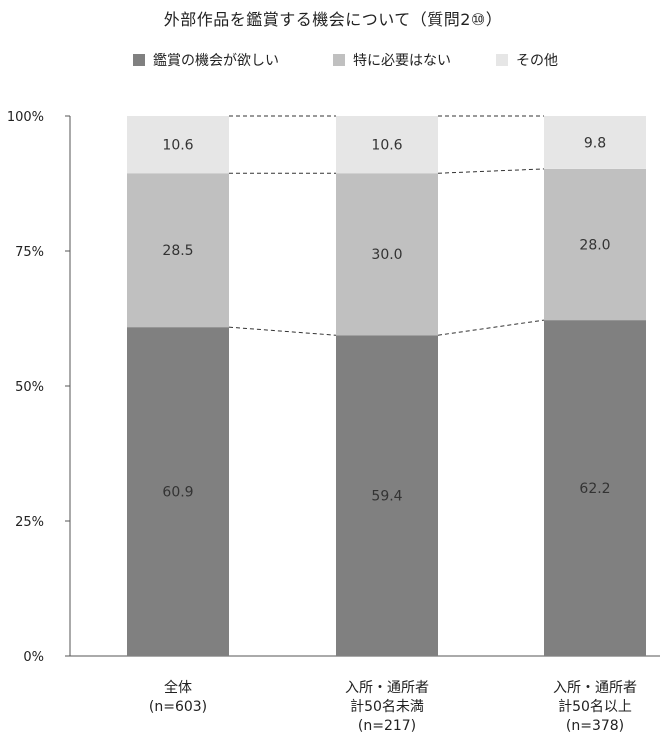 Image resolution: width=666 pixels, height=740 pixels. Describe the element at coordinates (333, 19) in the screenshot. I see `chart-title: 外部作品を鑑賞する機会について（質問2⑩）` at that location.